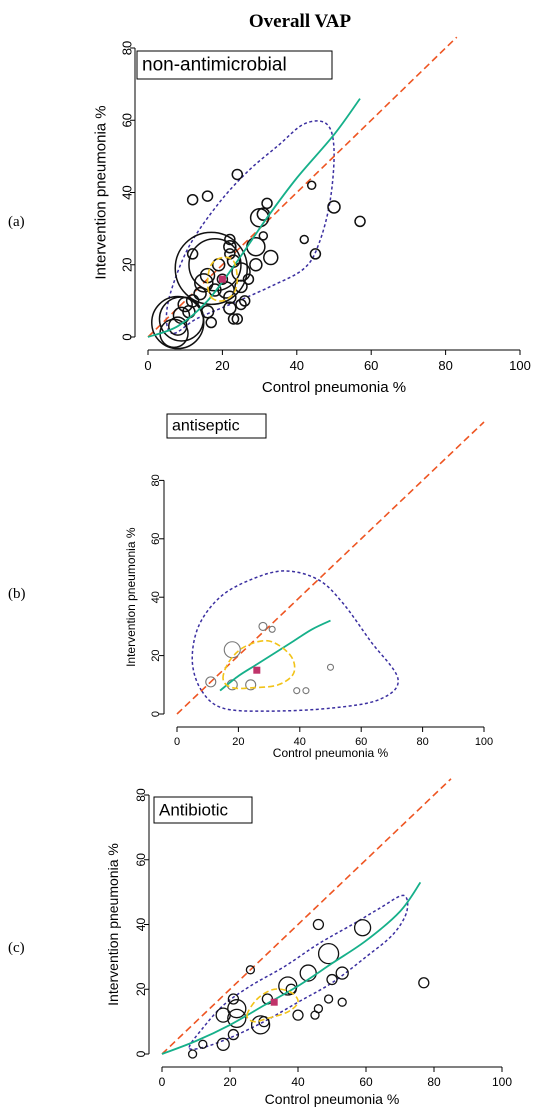 This screenshot has height=1116, width=550. Describe the element at coordinates (257, 670) in the screenshot. I see `summary-point-marker` at that location.